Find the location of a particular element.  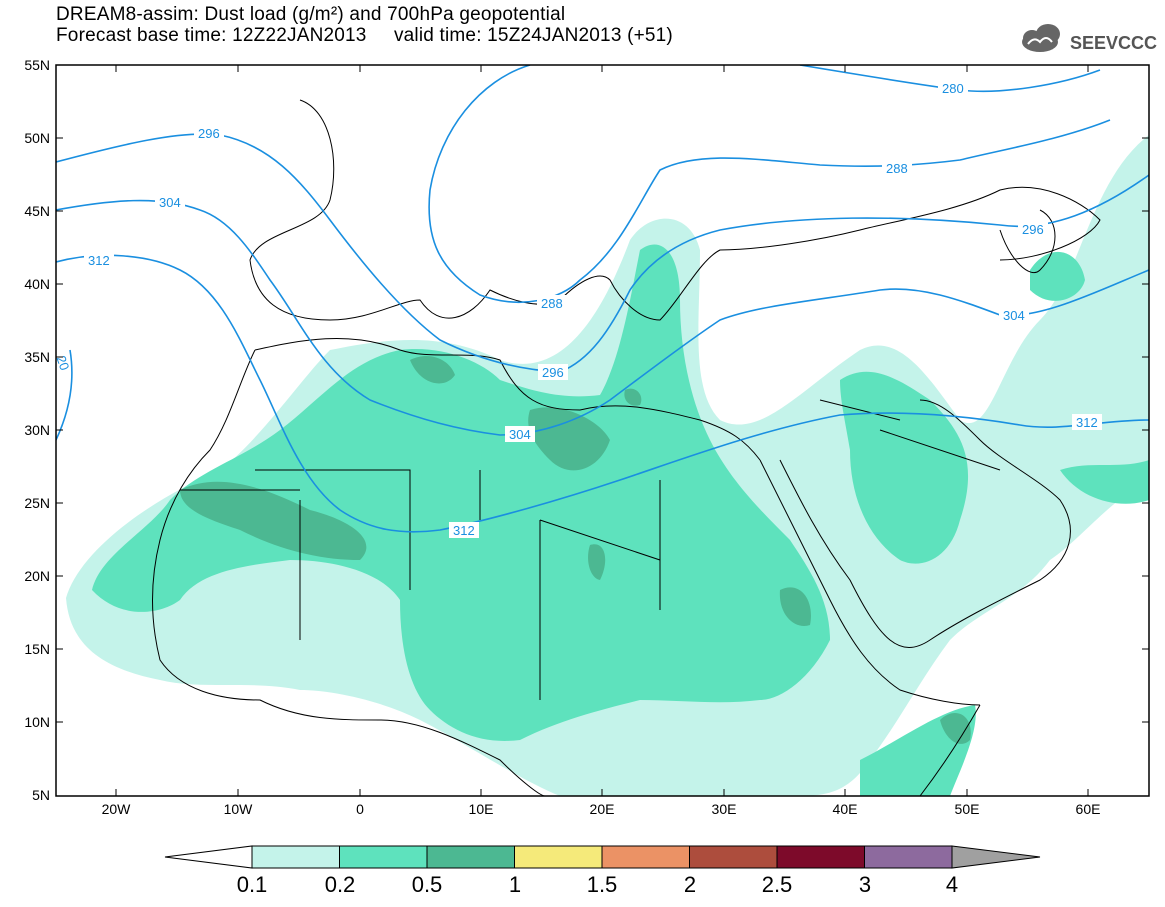

lat-label: 20N is located at coordinates (37, 576).